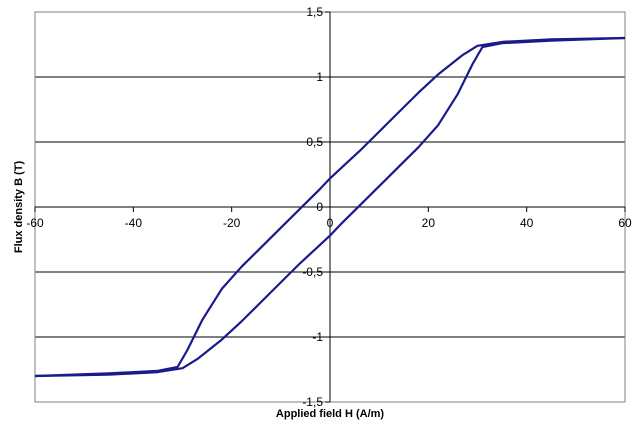  What do you see at coordinates (527, 223) in the screenshot?
I see `x-tick-label: 40` at bounding box center [527, 223].